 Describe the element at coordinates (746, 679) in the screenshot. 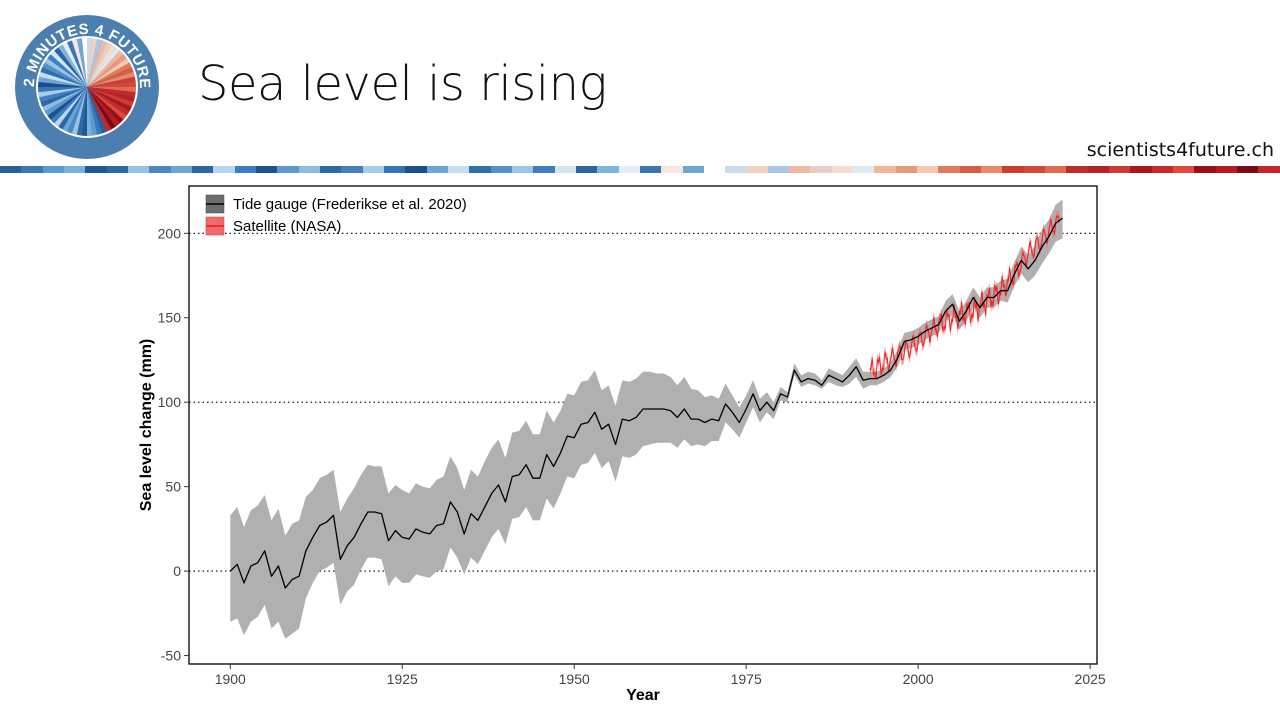

I see `x-tick-label: 1975` at that location.